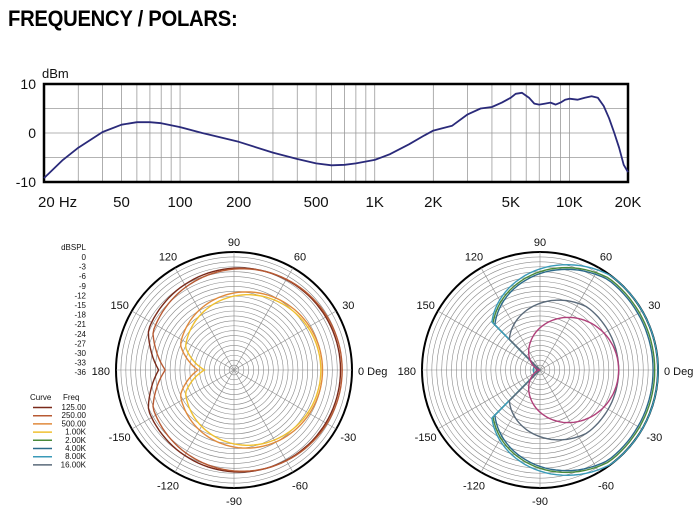 This screenshot has height=512, width=700. I want to click on legend-label: 125.00, so click(74, 407).